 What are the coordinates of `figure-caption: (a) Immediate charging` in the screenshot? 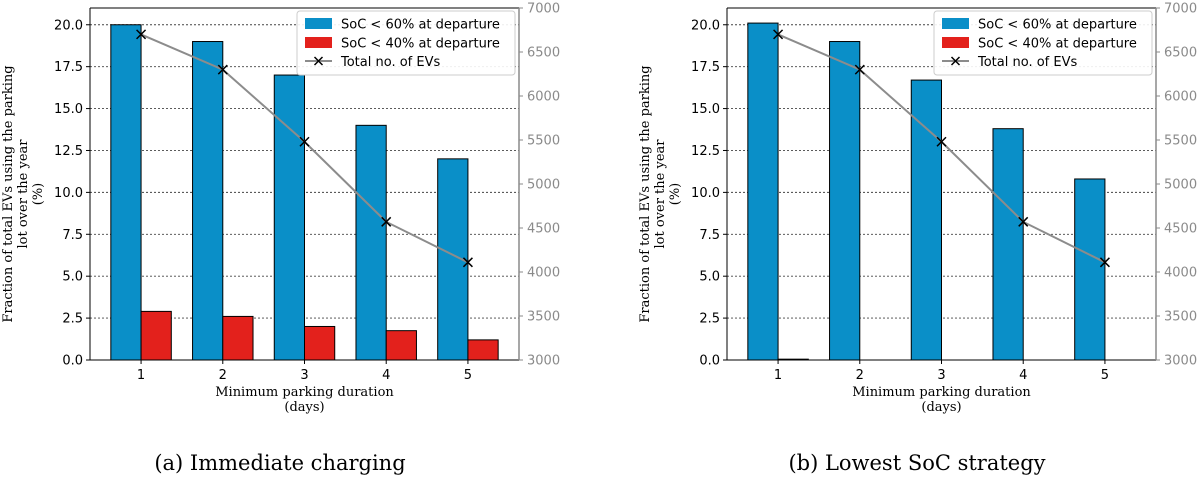 It's located at (279, 463).